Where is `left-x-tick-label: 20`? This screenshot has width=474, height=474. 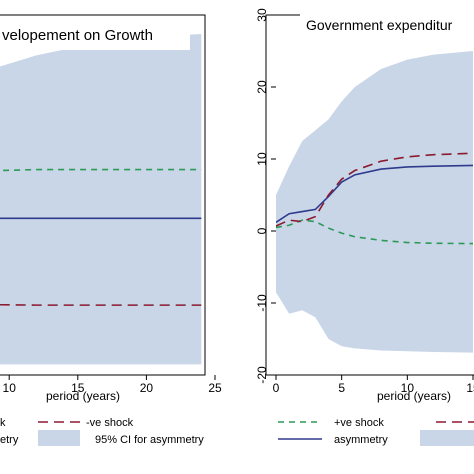 left-x-tick-label: 20 is located at coordinates (147, 388).